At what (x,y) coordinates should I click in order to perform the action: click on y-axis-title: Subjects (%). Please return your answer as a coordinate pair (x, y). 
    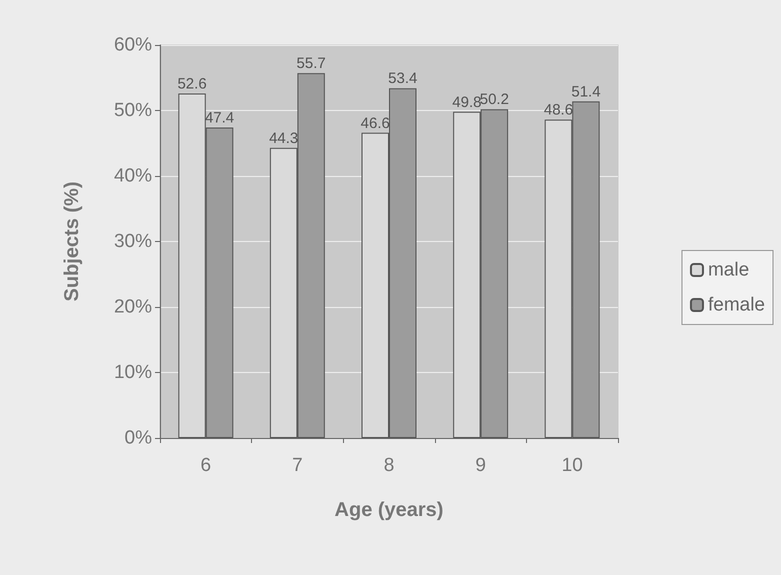
    Looking at the image, I should click on (72, 241).